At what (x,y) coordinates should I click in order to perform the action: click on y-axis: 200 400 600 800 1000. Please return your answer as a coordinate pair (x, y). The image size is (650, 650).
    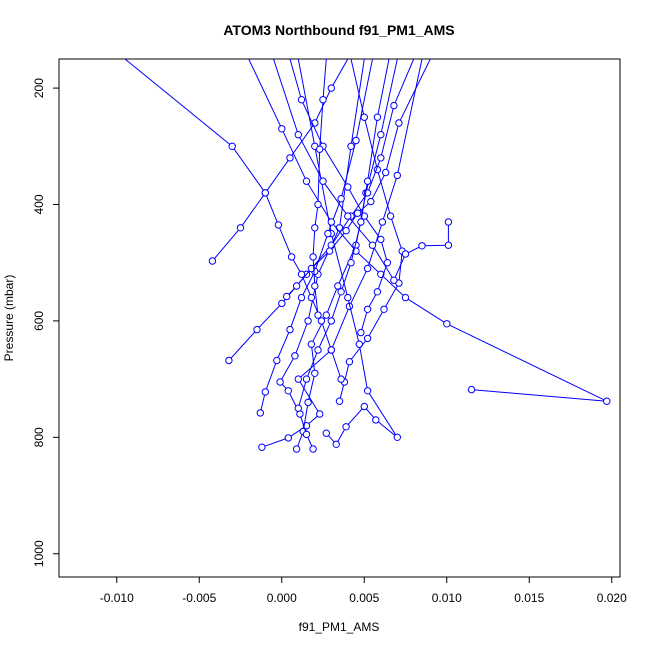
    Looking at the image, I should click on (45, 322).